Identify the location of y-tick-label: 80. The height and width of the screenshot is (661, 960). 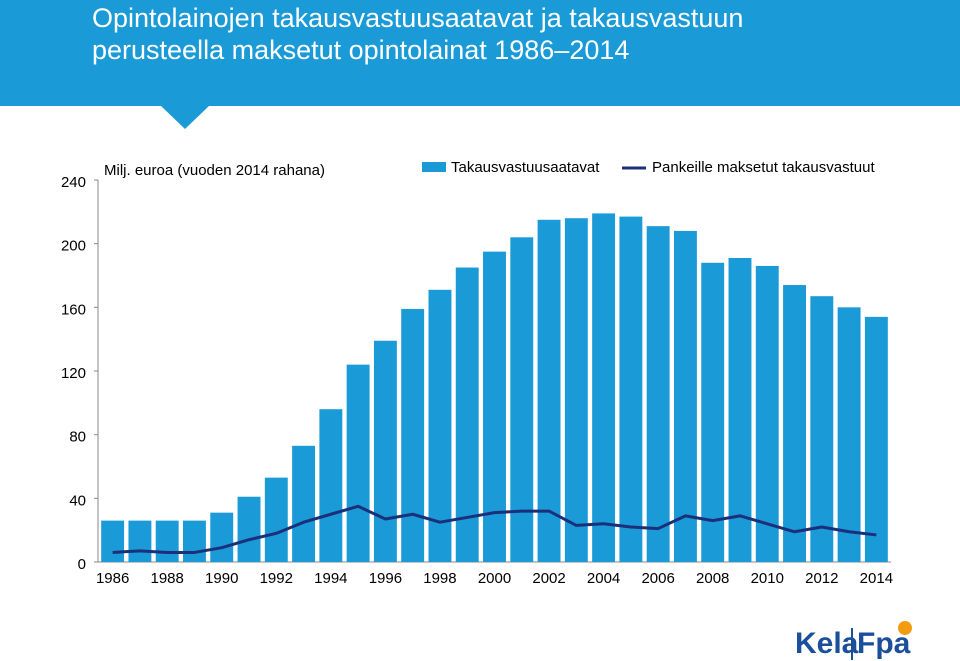
(77, 437).